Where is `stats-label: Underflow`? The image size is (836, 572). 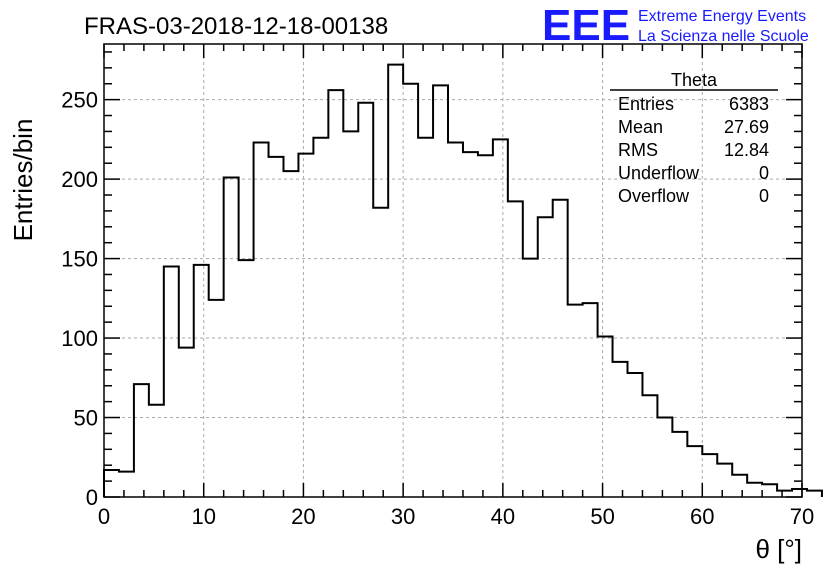 stats-label: Underflow is located at coordinates (659, 173).